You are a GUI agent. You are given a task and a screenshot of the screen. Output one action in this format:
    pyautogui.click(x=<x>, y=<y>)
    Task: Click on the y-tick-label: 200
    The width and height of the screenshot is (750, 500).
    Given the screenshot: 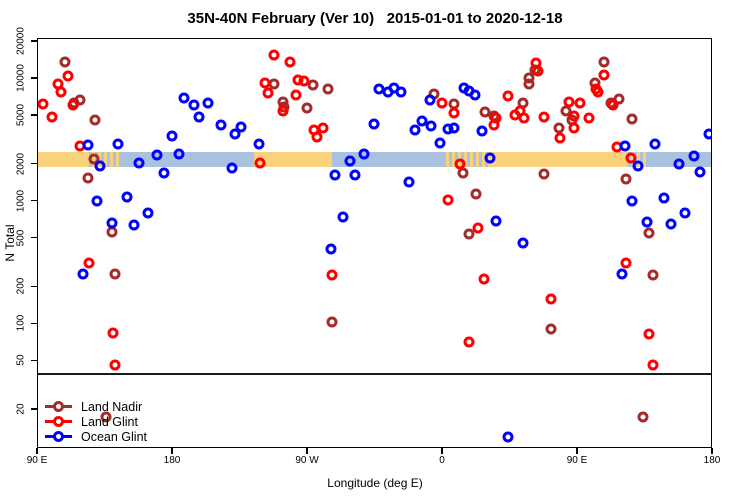 What is the action you would take?
    pyautogui.click(x=21, y=286)
    